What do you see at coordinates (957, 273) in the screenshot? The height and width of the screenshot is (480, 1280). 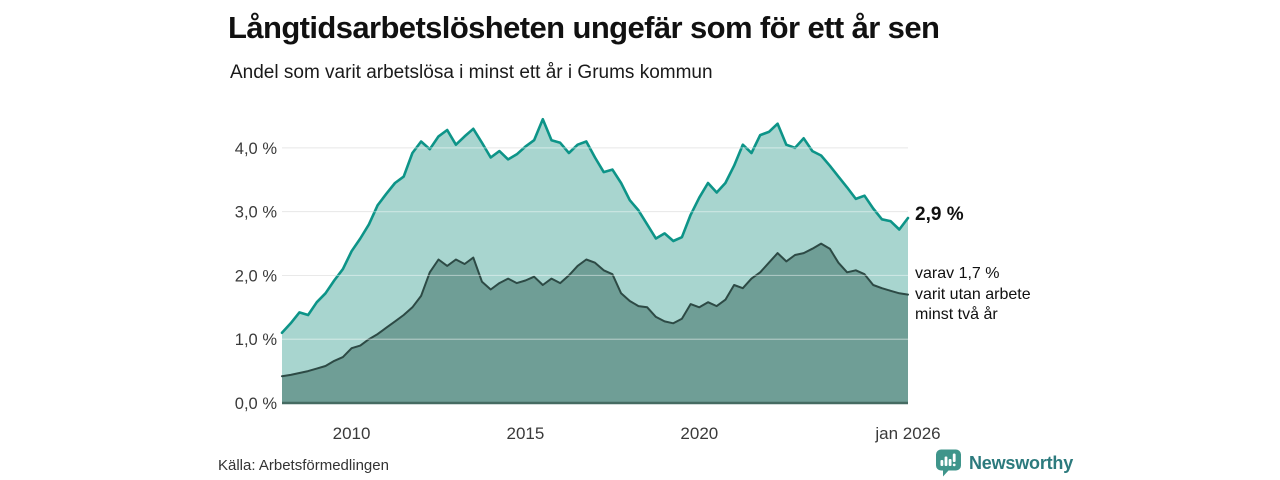 I see `secondary-value-line1: varav 1,7 %` at bounding box center [957, 273].